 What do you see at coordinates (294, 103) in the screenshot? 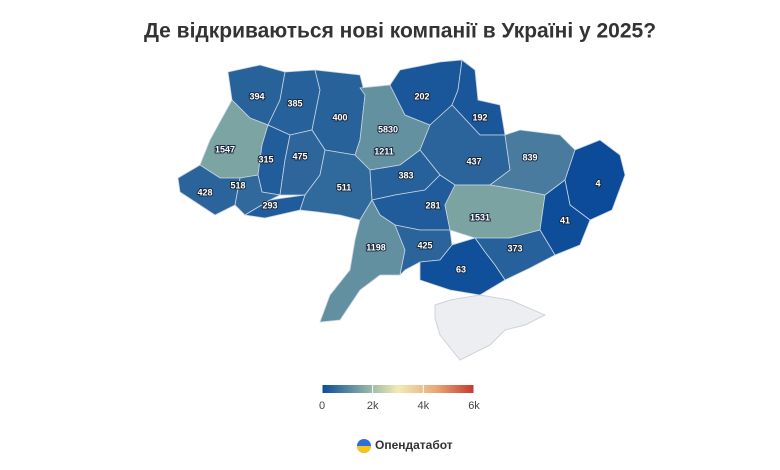
I see `value-label: 385` at bounding box center [294, 103].